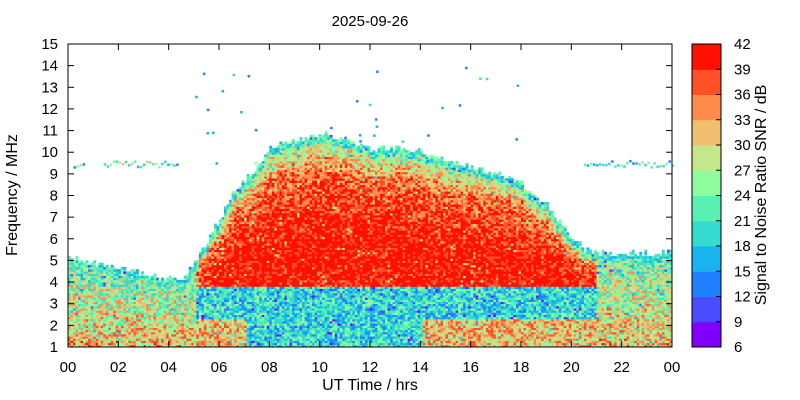 The image size is (800, 400). I want to click on chart-title: 2025-09-26, so click(370, 21).